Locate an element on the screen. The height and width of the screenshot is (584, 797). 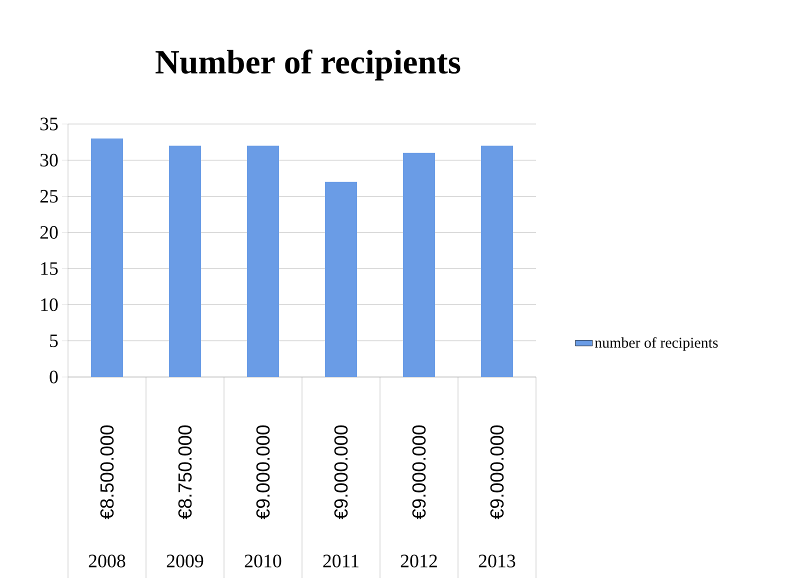
chart-title: Number of recipients is located at coordinates (308, 65).